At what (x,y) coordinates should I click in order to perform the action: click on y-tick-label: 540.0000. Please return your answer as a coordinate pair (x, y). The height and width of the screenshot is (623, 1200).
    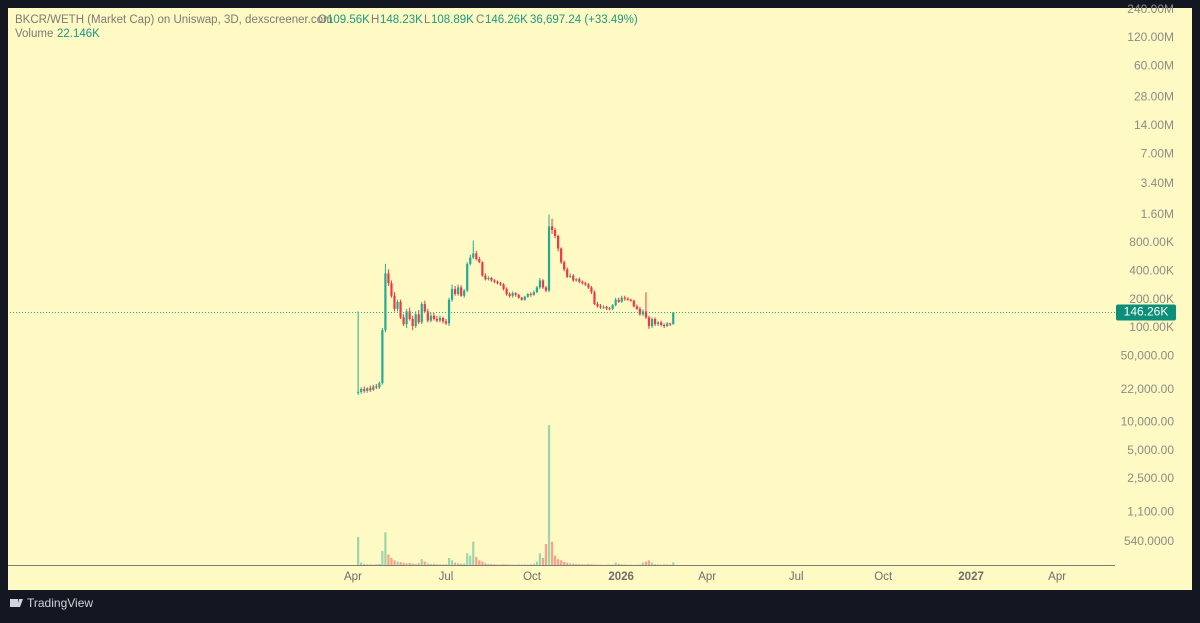
    Looking at the image, I should click on (1149, 541).